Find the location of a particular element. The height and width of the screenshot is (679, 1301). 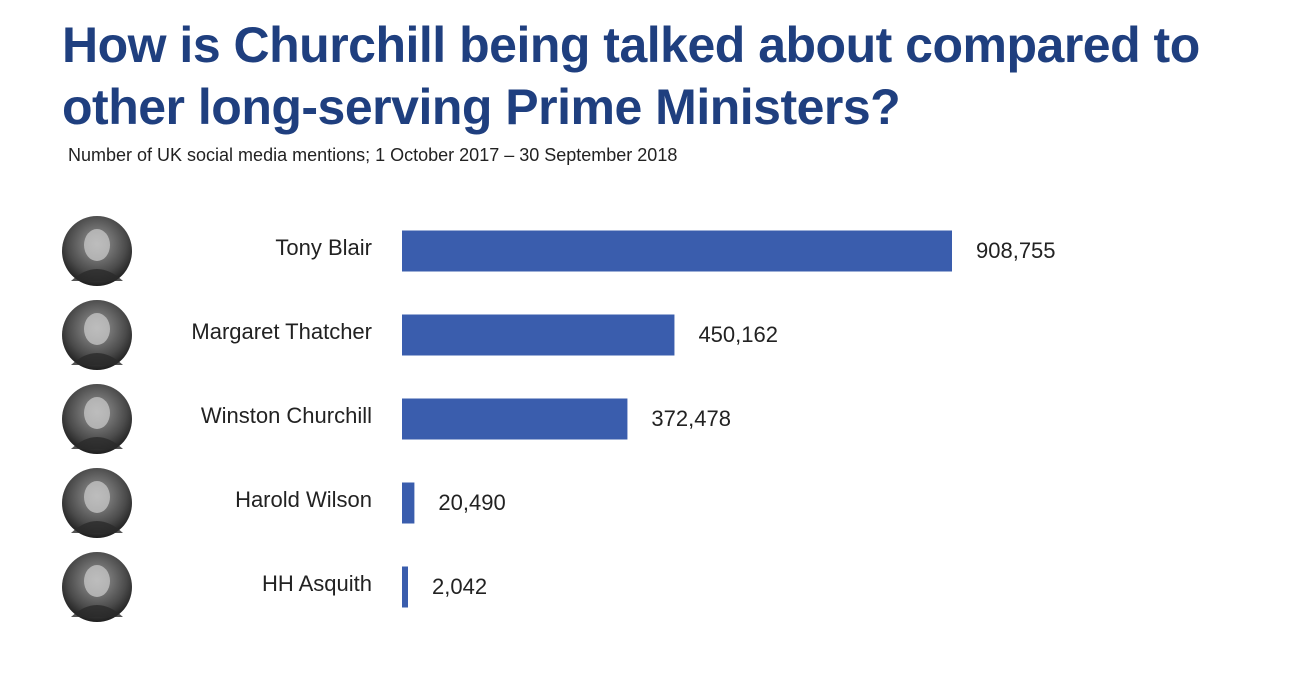

bar-row: Tony Blair 908,755 is located at coordinates (559, 251).